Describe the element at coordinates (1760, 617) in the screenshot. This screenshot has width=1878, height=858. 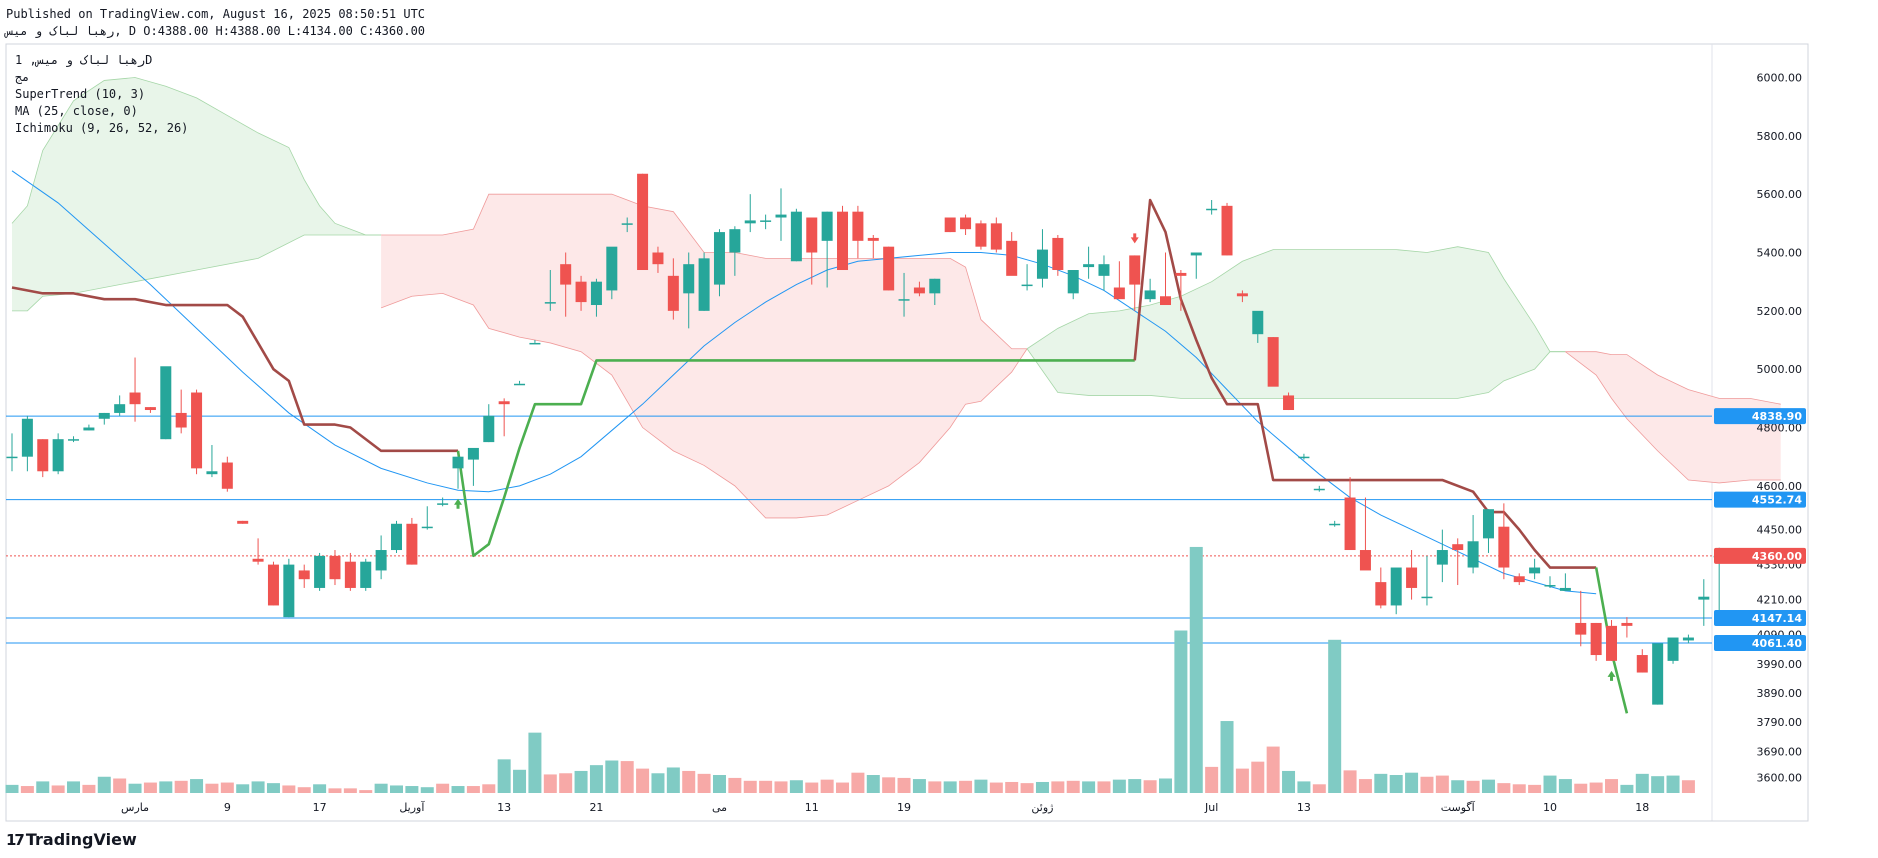
I see `price-tag-2-box` at that location.